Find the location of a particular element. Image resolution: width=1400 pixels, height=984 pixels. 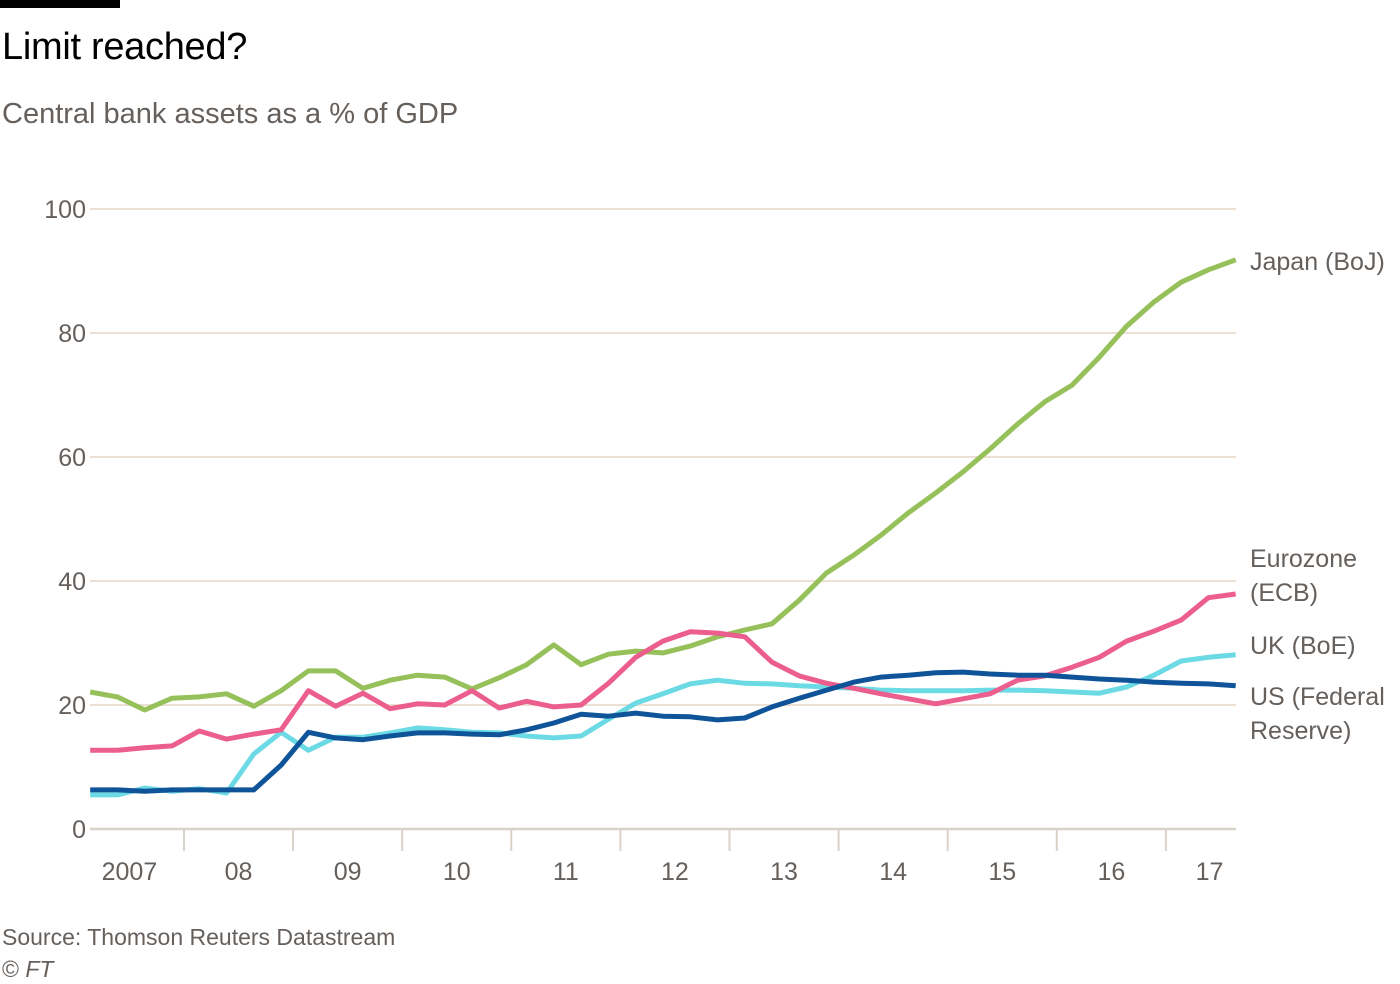

x-tick-label: 09 is located at coordinates (348, 872).